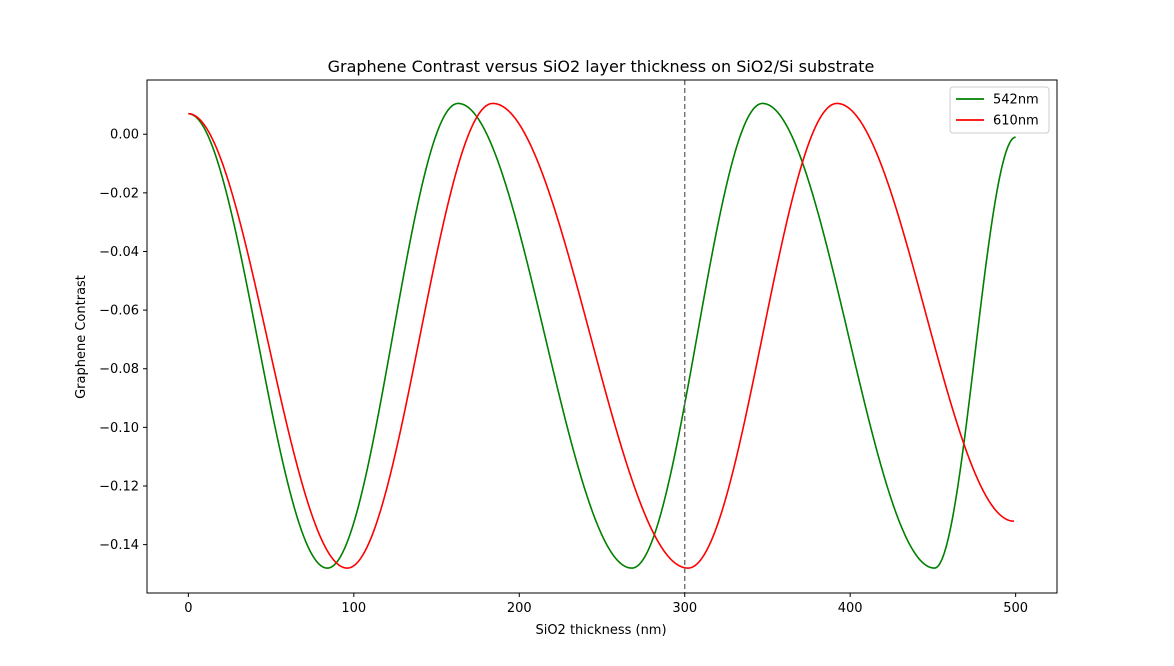 The height and width of the screenshot is (666, 1174). I want to click on legend-label: 542nm, so click(1016, 100).